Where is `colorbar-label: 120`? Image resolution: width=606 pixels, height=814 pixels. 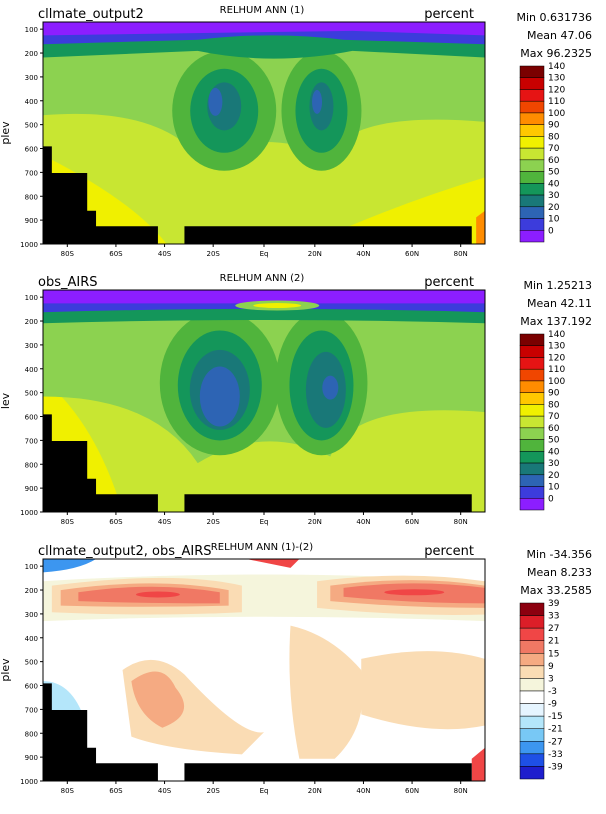 colorbar-label: 120 is located at coordinates (556, 358).